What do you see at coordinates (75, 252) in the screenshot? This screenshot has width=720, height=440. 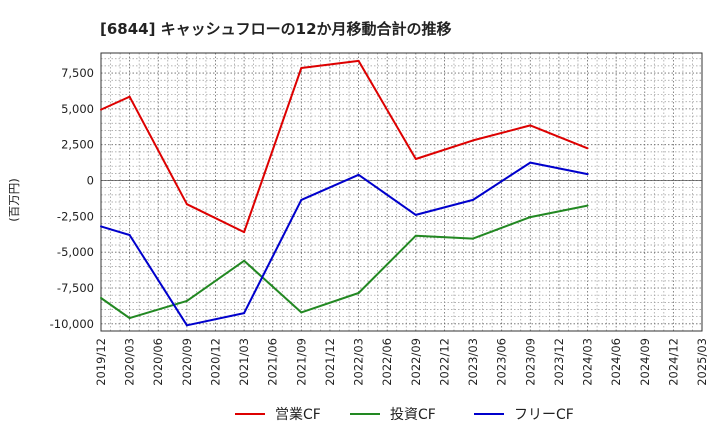 I see `y-tick-label: -5,000` at bounding box center [75, 252].